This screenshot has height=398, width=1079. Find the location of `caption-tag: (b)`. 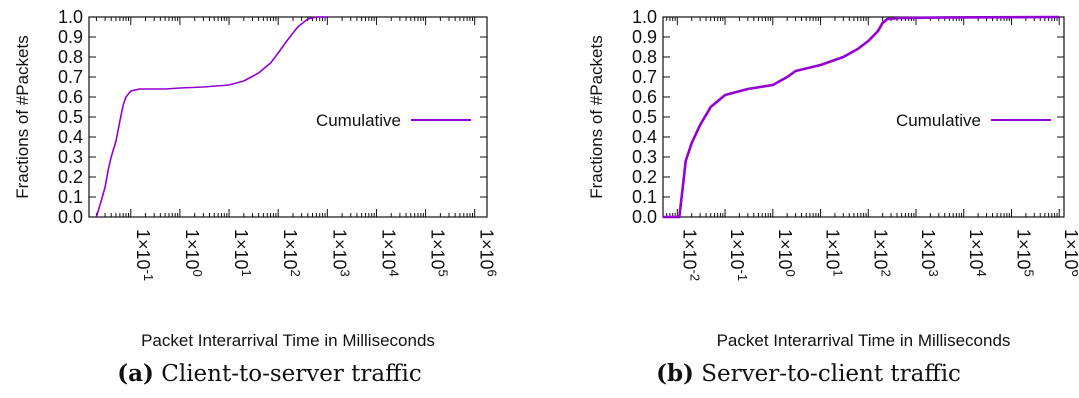

caption-tag: (b) is located at coordinates (675, 373).